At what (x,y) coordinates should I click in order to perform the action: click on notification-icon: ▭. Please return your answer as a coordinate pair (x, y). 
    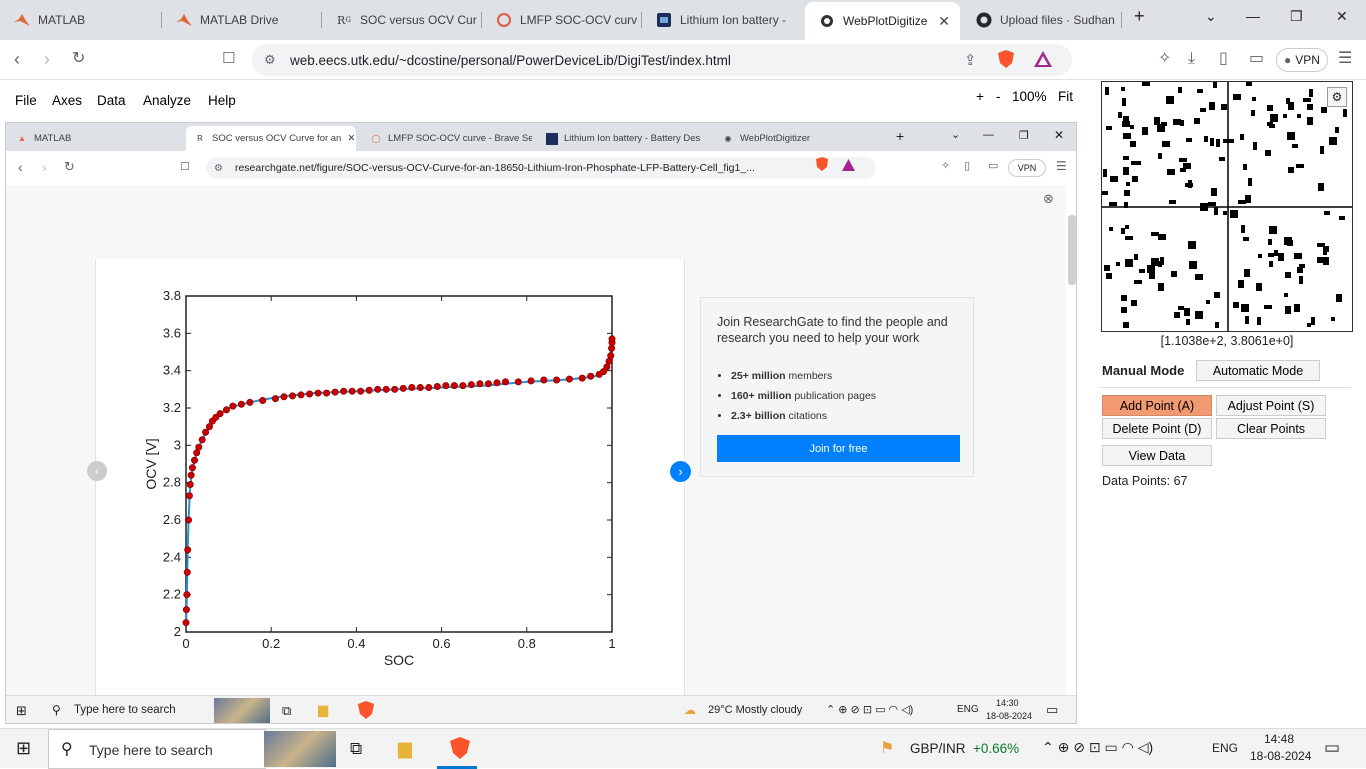
    Looking at the image, I should click on (1332, 747).